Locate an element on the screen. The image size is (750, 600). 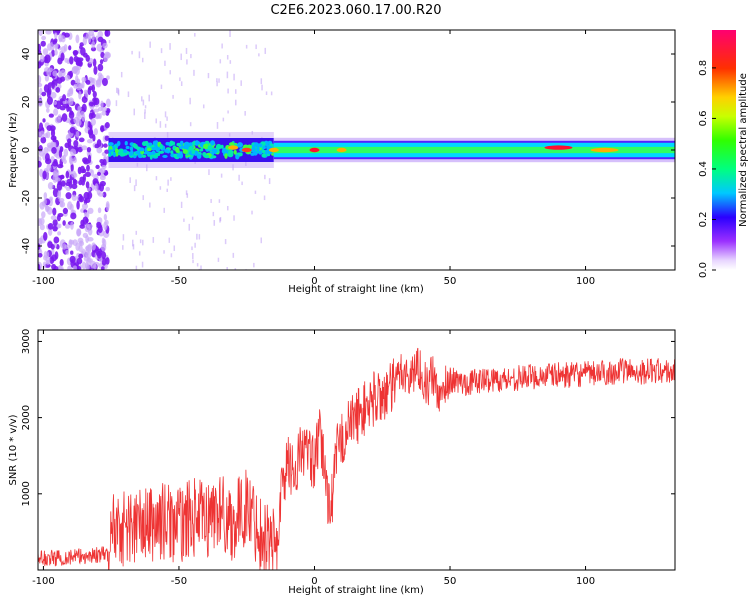
y-tick-label: 1000 is located at coordinates (26, 493).